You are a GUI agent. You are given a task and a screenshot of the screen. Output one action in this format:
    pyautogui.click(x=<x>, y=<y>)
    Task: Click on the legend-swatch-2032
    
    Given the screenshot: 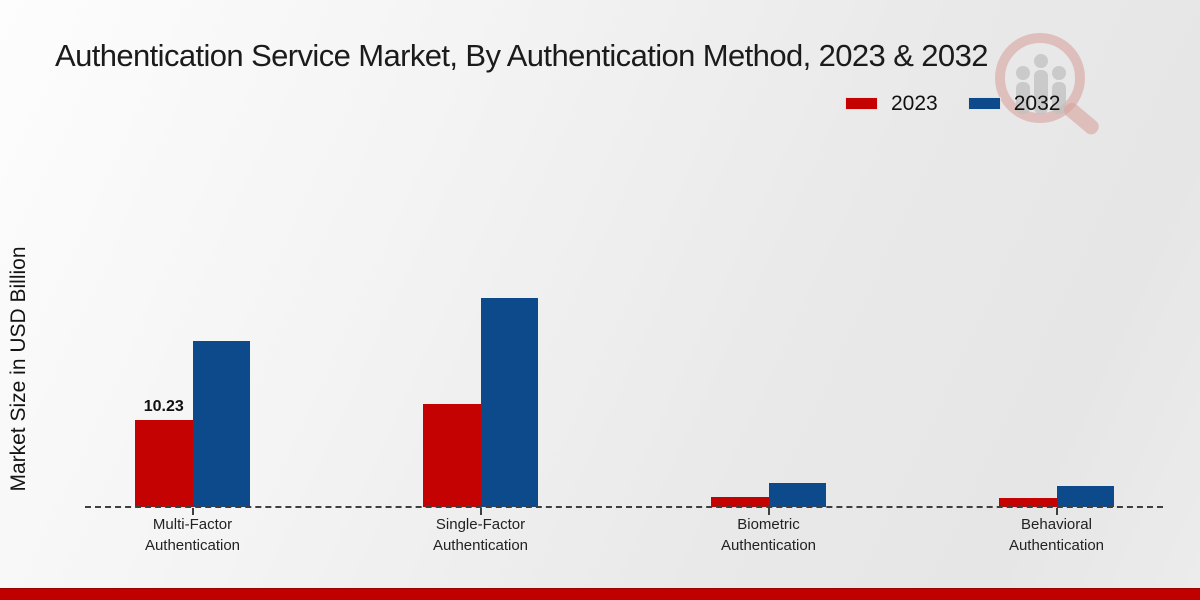 What is the action you would take?
    pyautogui.click(x=984, y=103)
    